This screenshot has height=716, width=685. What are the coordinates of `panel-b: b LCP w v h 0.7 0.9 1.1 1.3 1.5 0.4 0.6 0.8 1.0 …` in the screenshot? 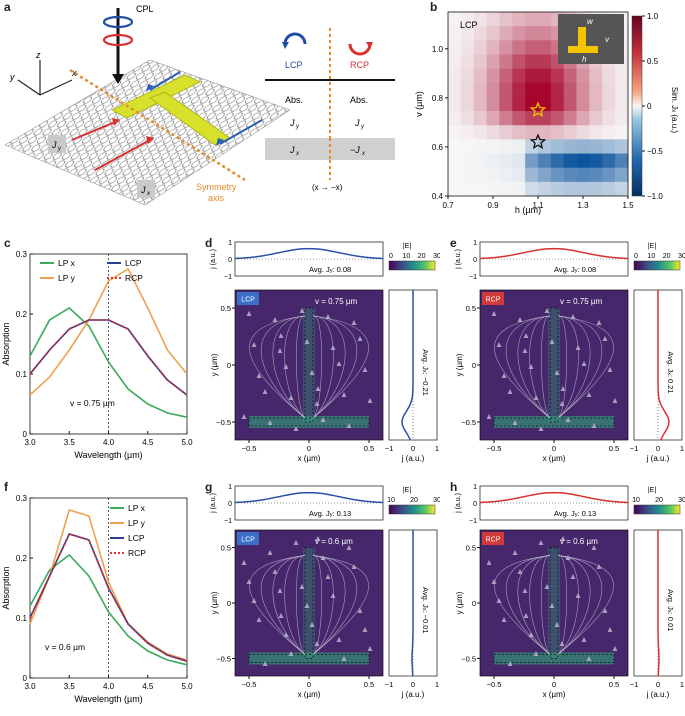 It's located at (542, 107).